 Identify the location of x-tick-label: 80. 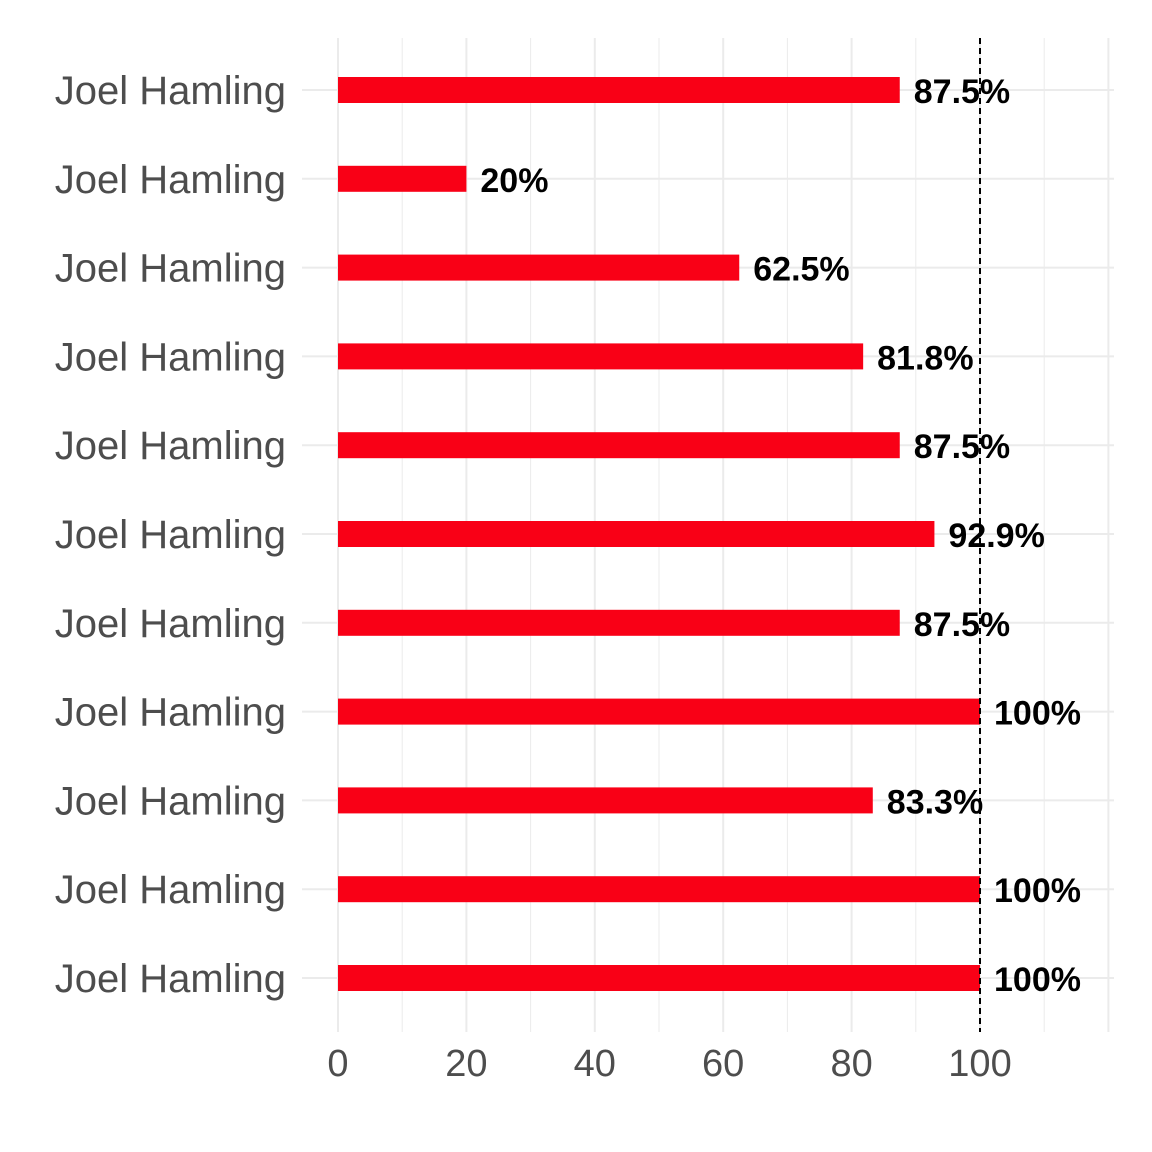
(851, 1064).